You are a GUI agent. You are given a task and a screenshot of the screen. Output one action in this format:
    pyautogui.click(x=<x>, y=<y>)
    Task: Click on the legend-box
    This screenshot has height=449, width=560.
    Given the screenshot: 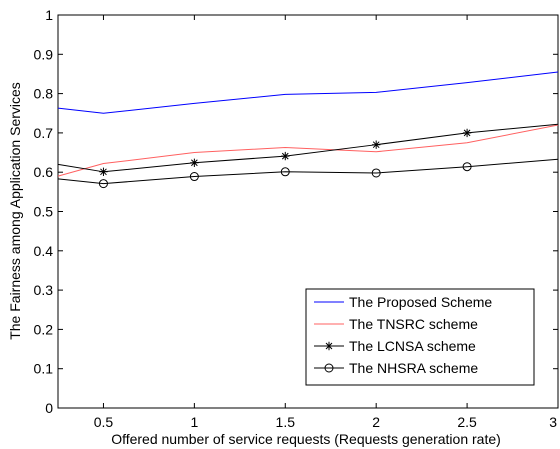 What is the action you would take?
    pyautogui.click(x=420, y=337)
    